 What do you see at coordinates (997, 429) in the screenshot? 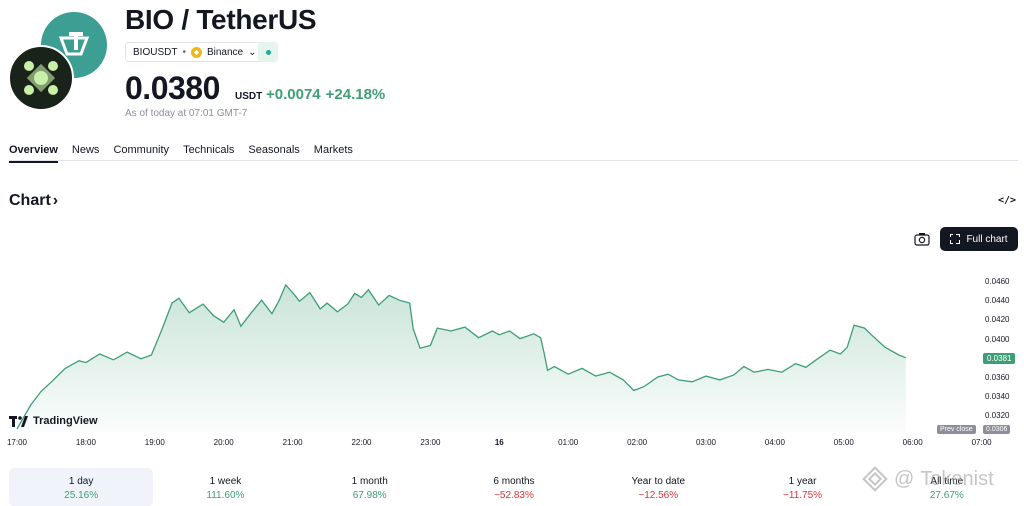
I see `prev-close-value: 0.0306` at bounding box center [997, 429].